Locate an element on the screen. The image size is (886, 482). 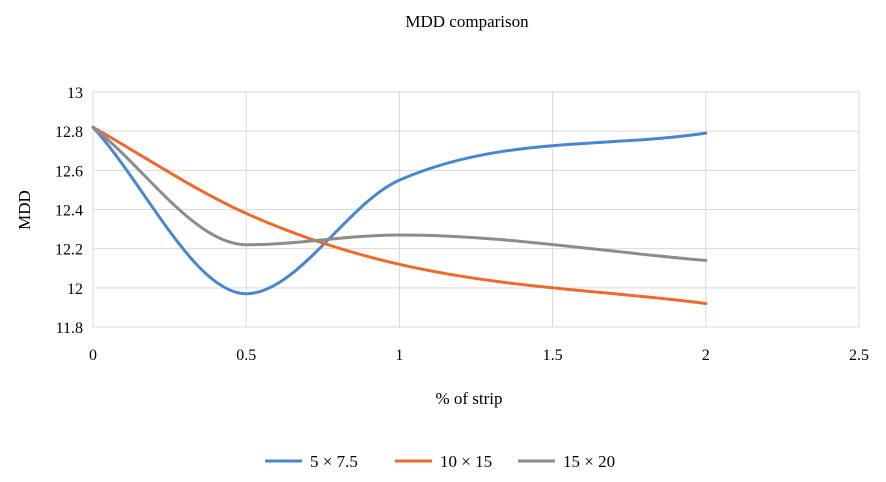
y-tick-label: 12 is located at coordinates (75, 289).